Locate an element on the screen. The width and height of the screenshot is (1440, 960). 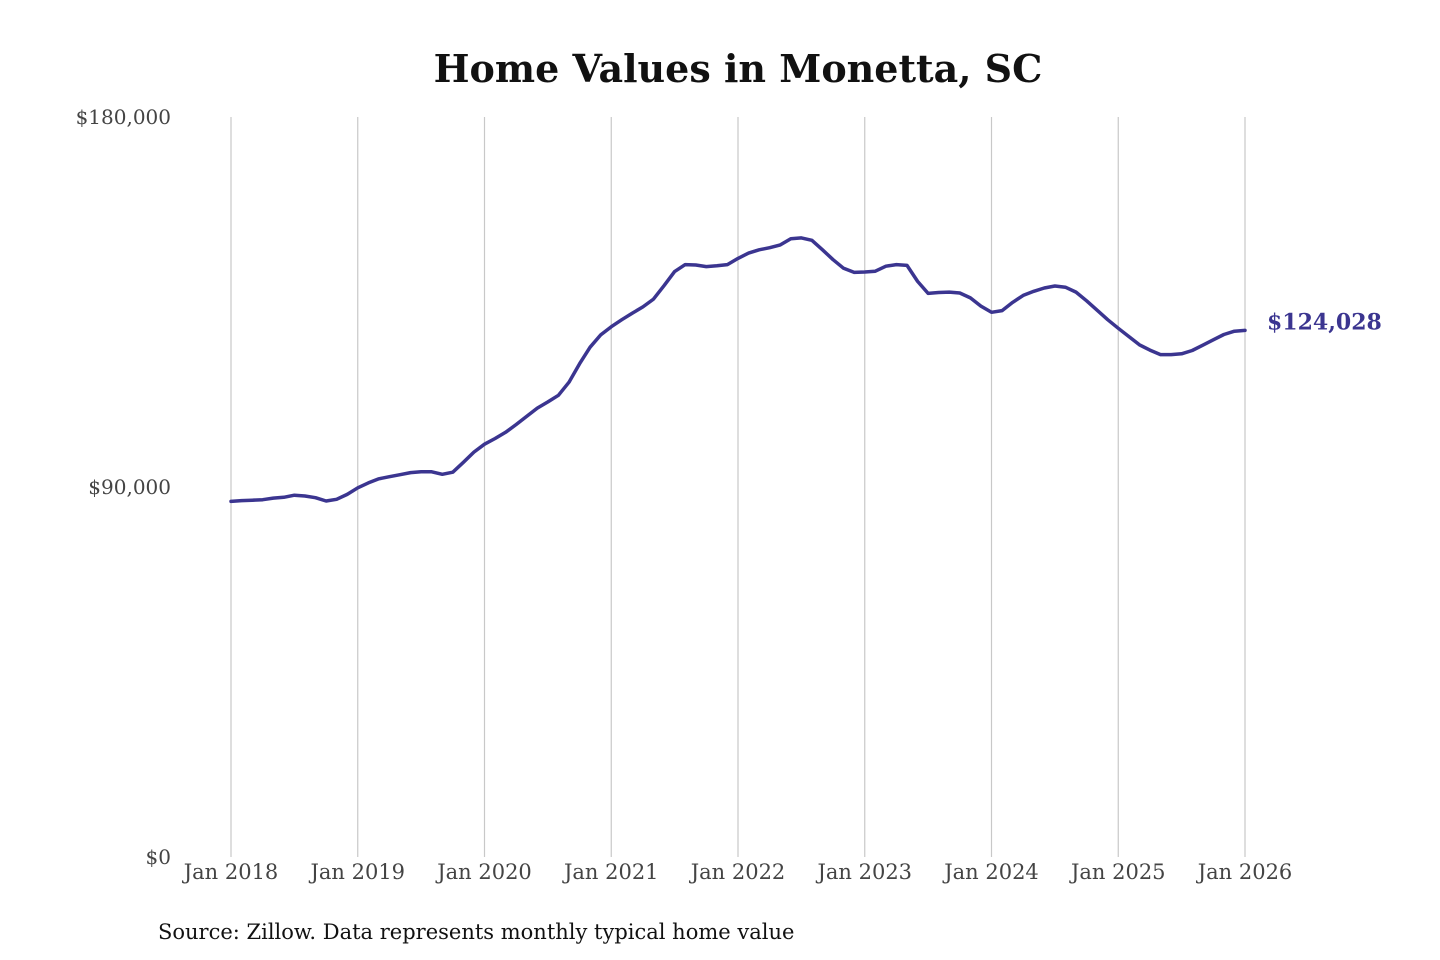
y-axis-tick-labels: $180,000 $90,000 $0 is located at coordinates (123, 487).